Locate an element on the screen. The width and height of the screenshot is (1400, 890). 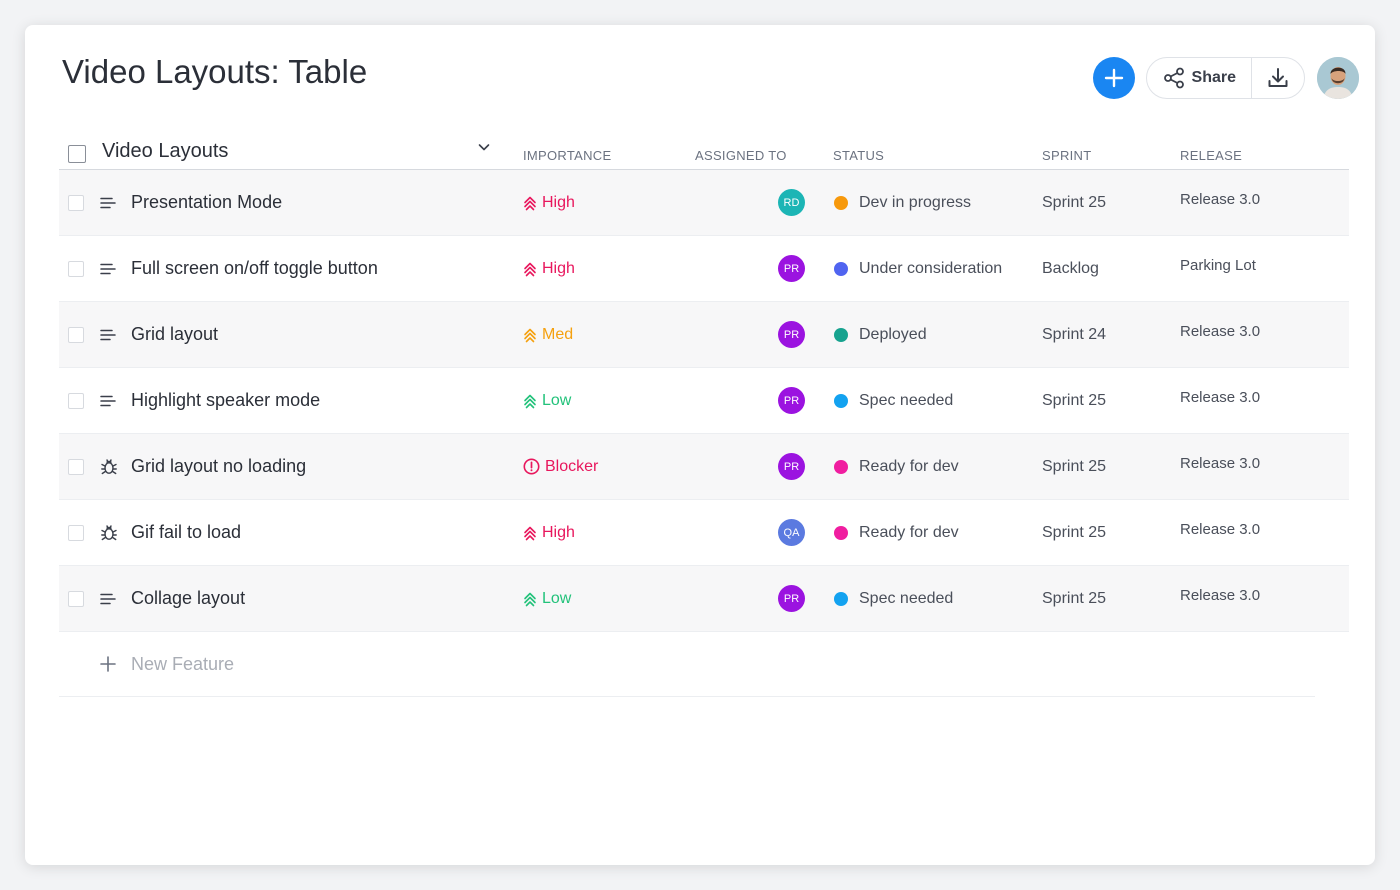
status-label: Dev in progress is located at coordinates (915, 202).